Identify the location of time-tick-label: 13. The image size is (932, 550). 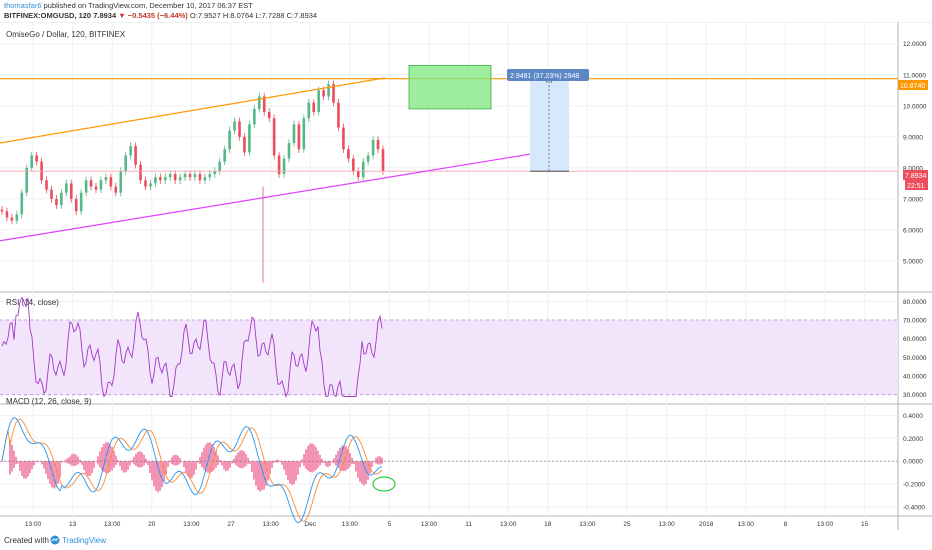
(73, 524).